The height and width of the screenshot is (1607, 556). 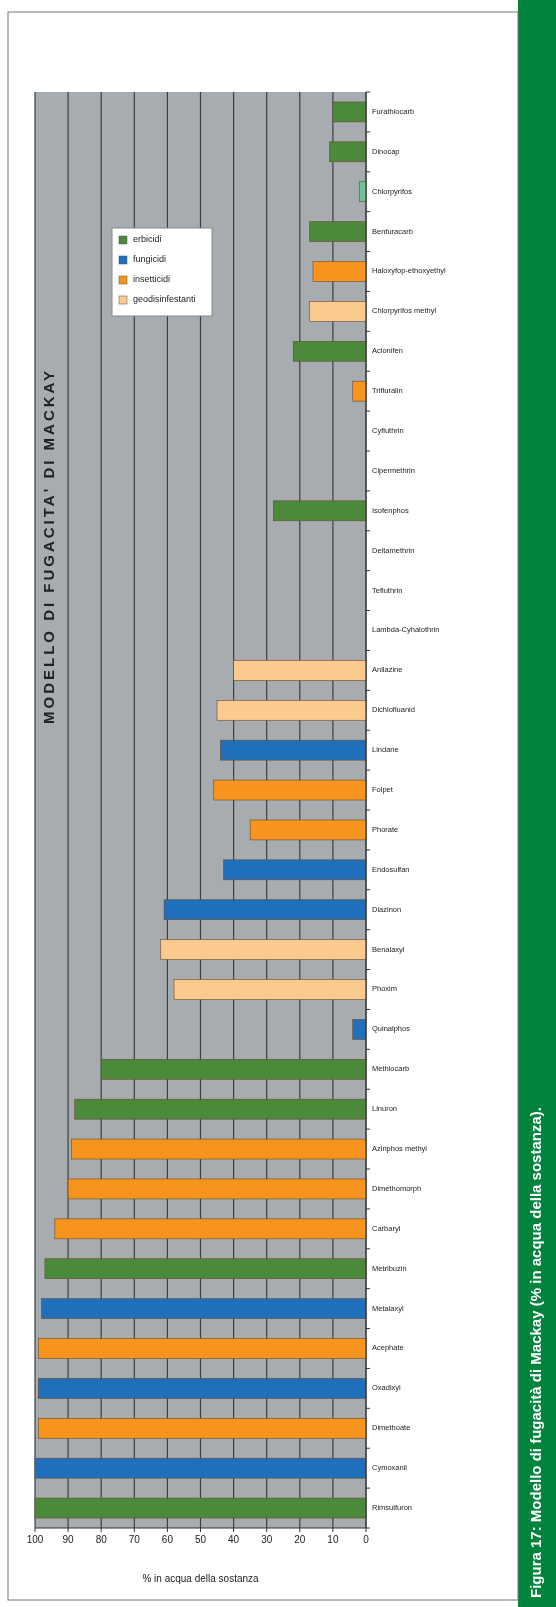 What do you see at coordinates (535, 1352) in the screenshot?
I see `text: Figura 17: Modello di fugacità di Mackay (% in acqua della sostanza).` at bounding box center [535, 1352].